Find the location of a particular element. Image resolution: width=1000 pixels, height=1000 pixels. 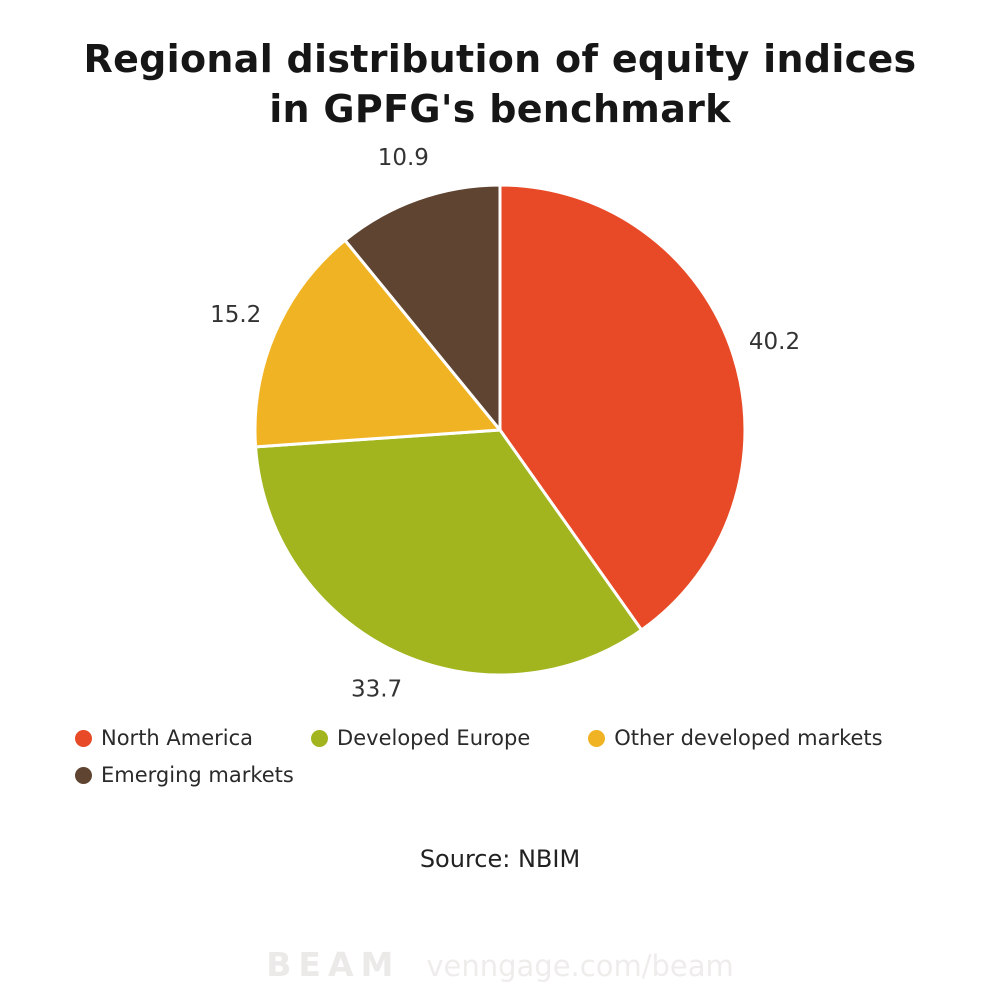

legend-label: North America is located at coordinates (177, 738).